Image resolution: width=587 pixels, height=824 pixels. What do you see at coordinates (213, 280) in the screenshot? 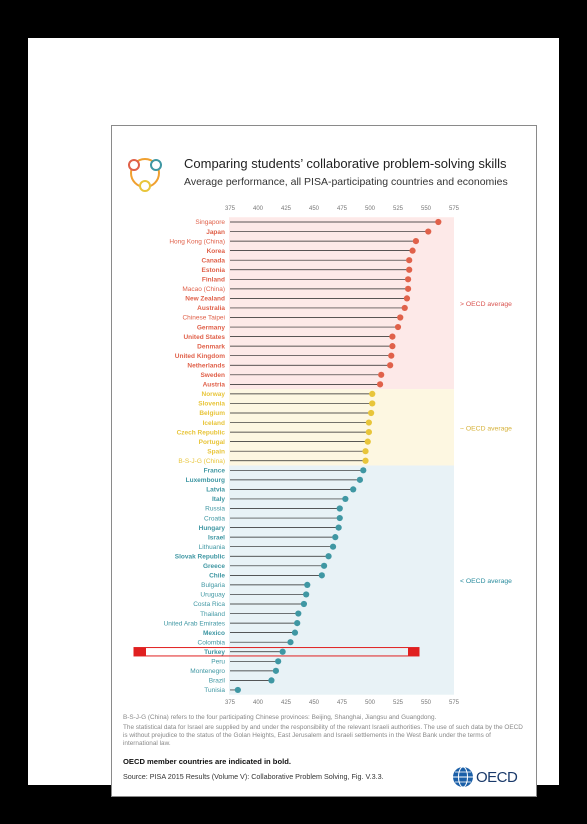
I see `country-label: Finland` at bounding box center [213, 280].